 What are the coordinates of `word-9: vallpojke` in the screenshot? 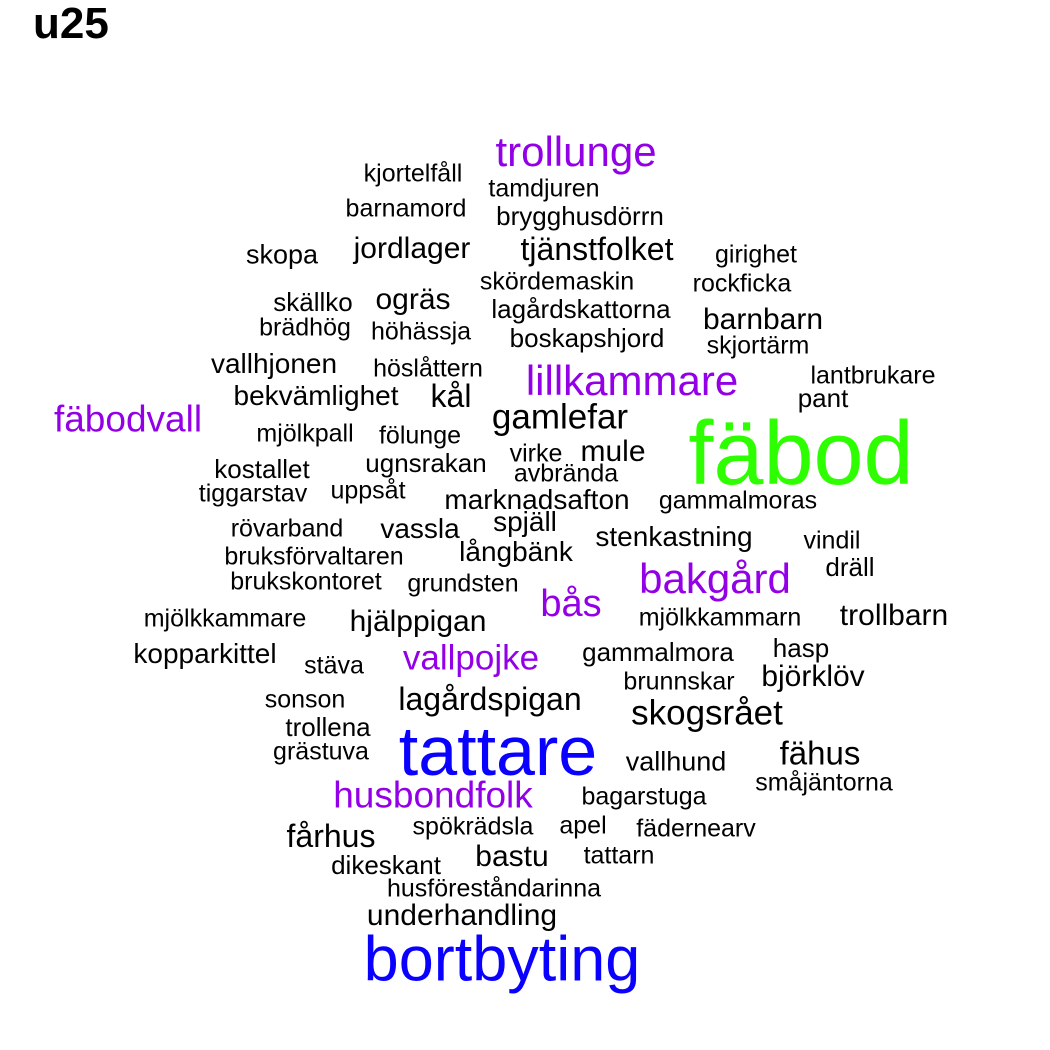 It's located at (471, 658).